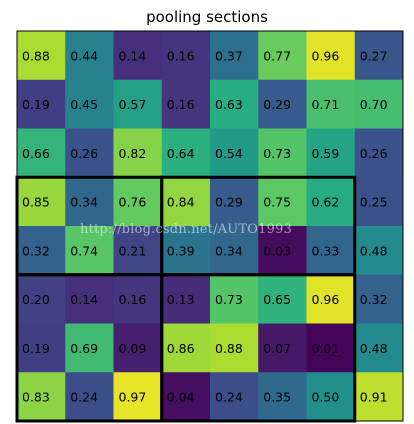 The width and height of the screenshot is (414, 424). What do you see at coordinates (374, 104) in the screenshot?
I see `cell-value-label: 0.70` at bounding box center [374, 104].